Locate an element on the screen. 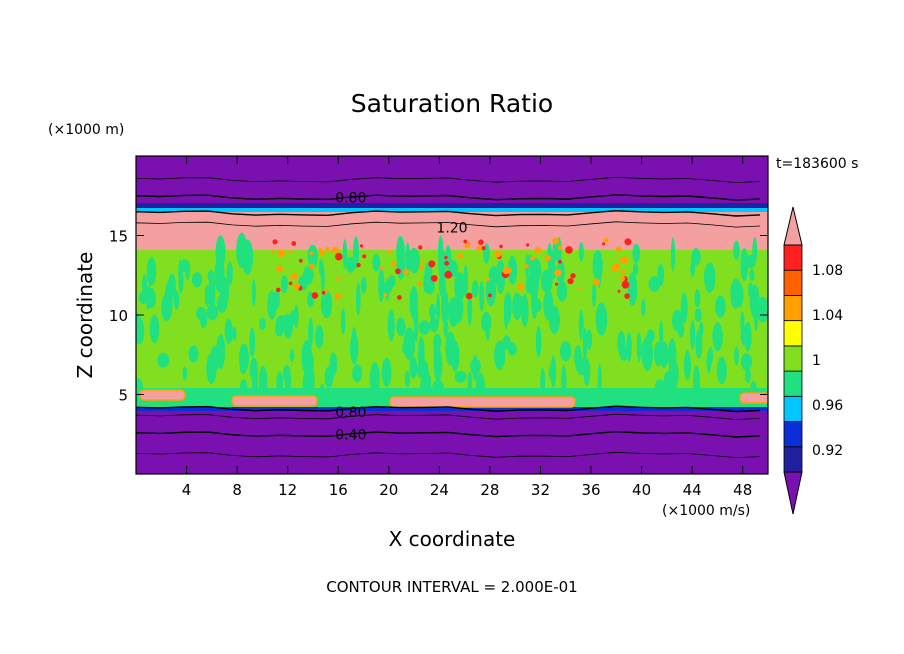 The image size is (904, 654). x-tick-label: 12 is located at coordinates (287, 490).